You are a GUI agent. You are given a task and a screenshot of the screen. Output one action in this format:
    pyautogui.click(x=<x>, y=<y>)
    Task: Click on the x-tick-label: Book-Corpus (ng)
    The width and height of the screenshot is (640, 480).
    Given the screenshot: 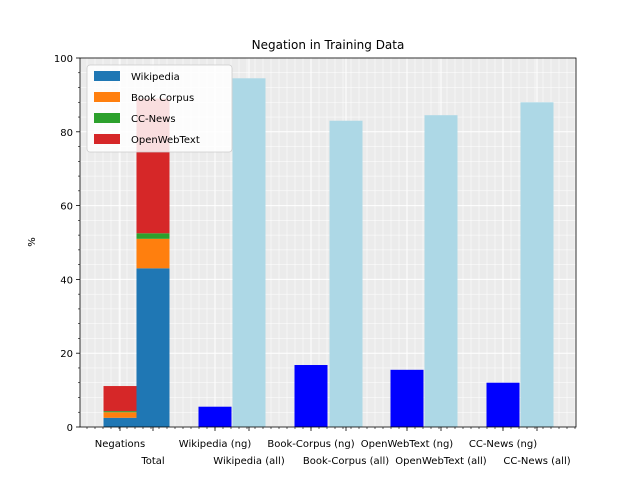 What is the action you would take?
    pyautogui.click(x=310, y=444)
    